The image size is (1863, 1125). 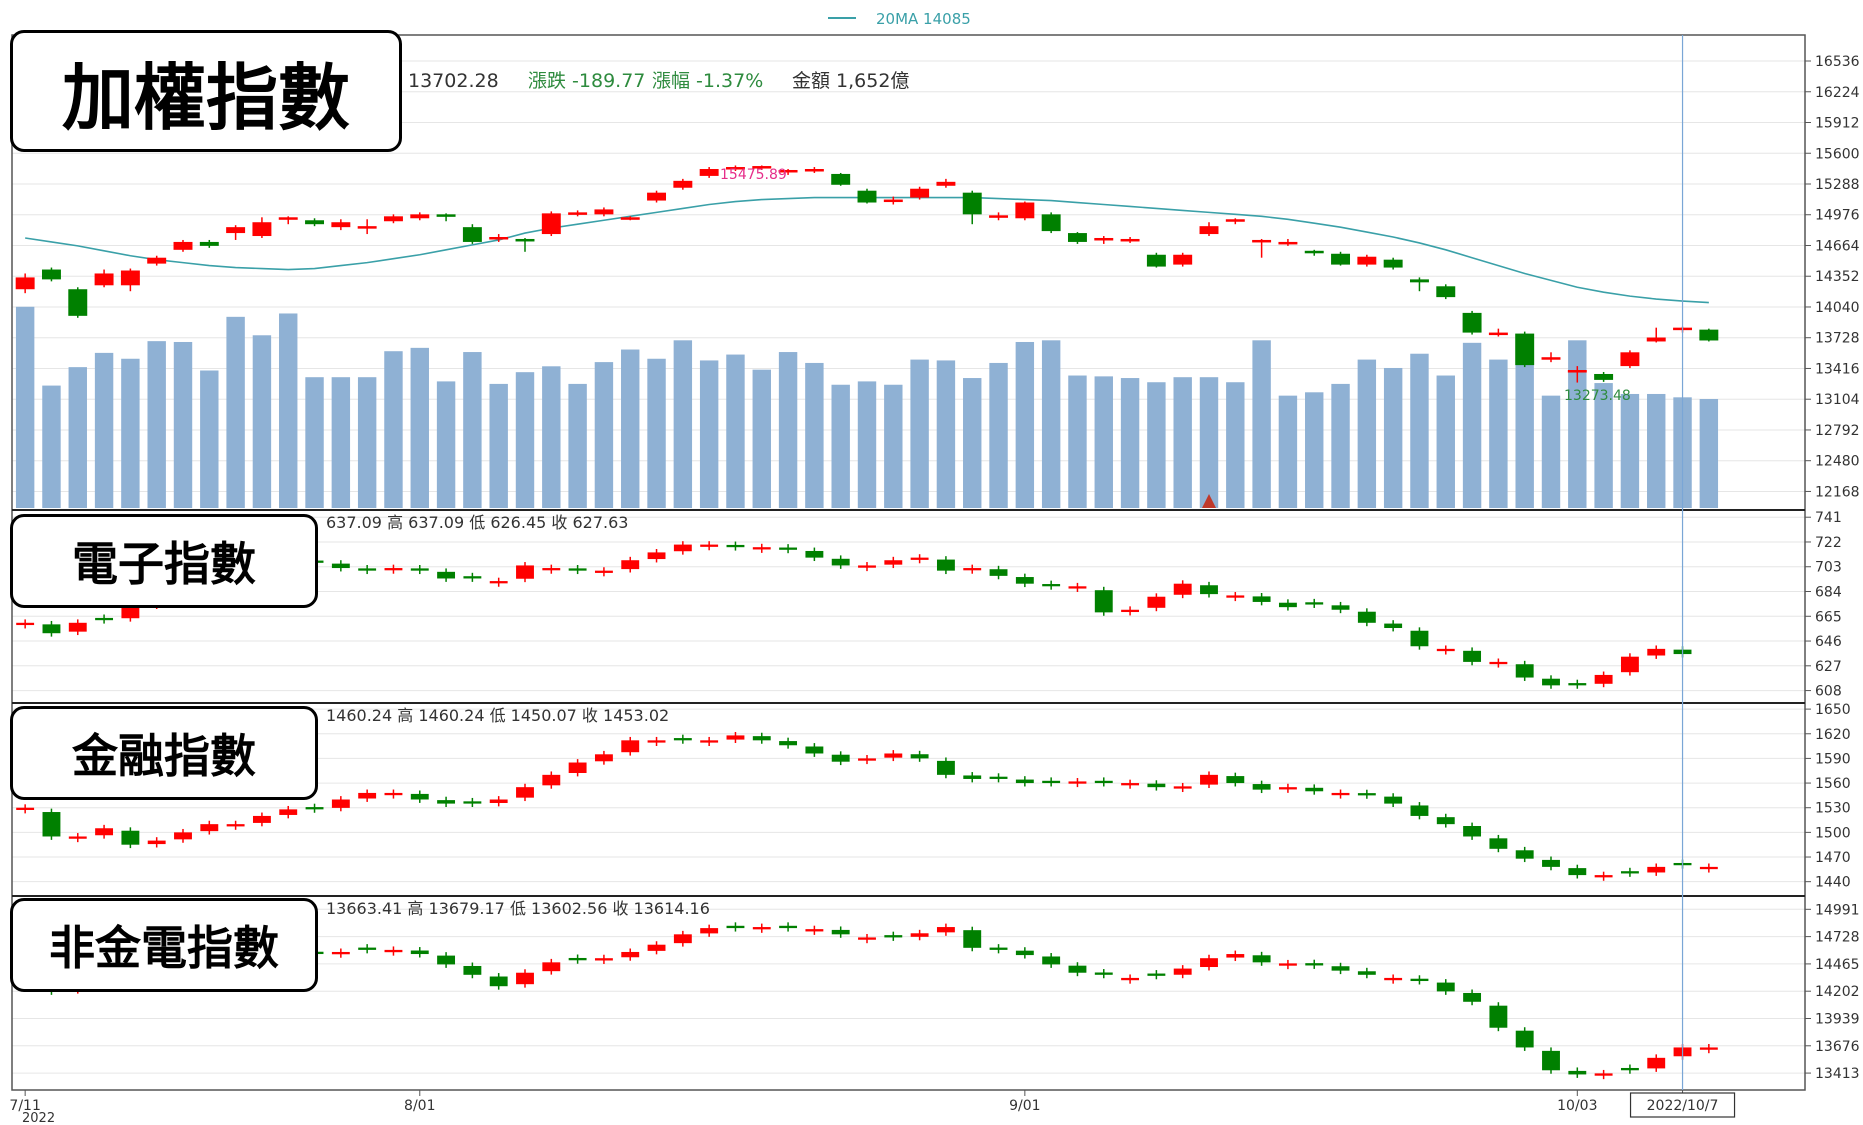 I want to click on y-tick-label: 16536, so click(x=1837, y=62).